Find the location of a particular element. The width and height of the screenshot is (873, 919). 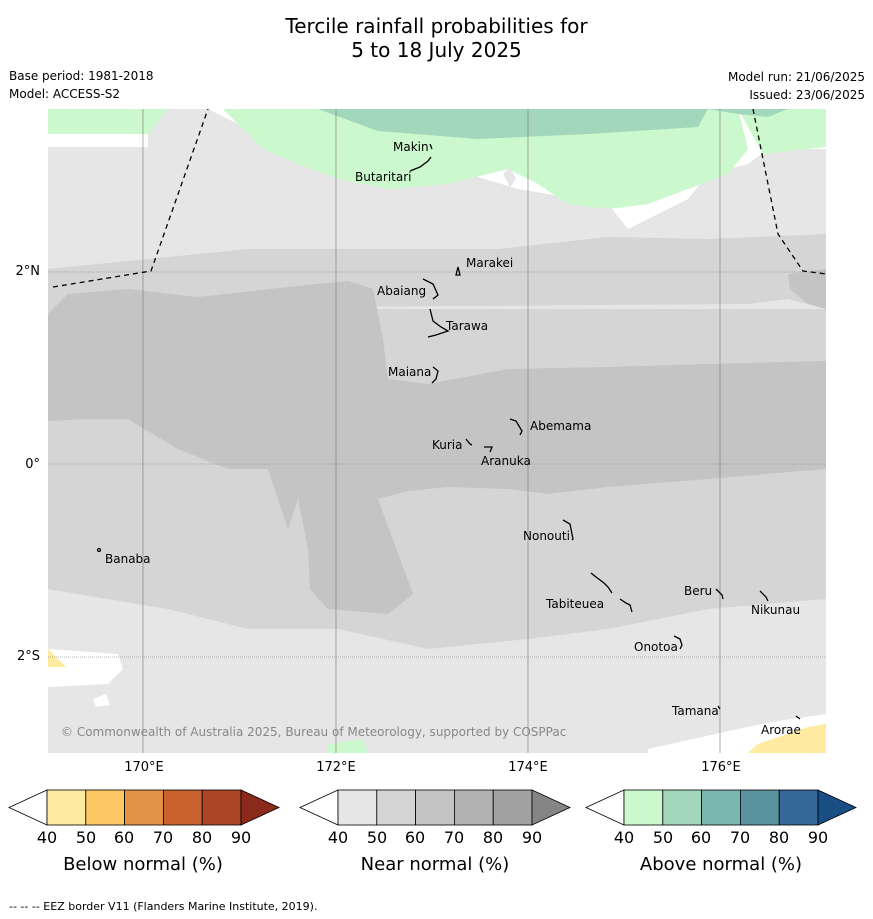

above-normal-60-ne is located at coordinates (748, 113).